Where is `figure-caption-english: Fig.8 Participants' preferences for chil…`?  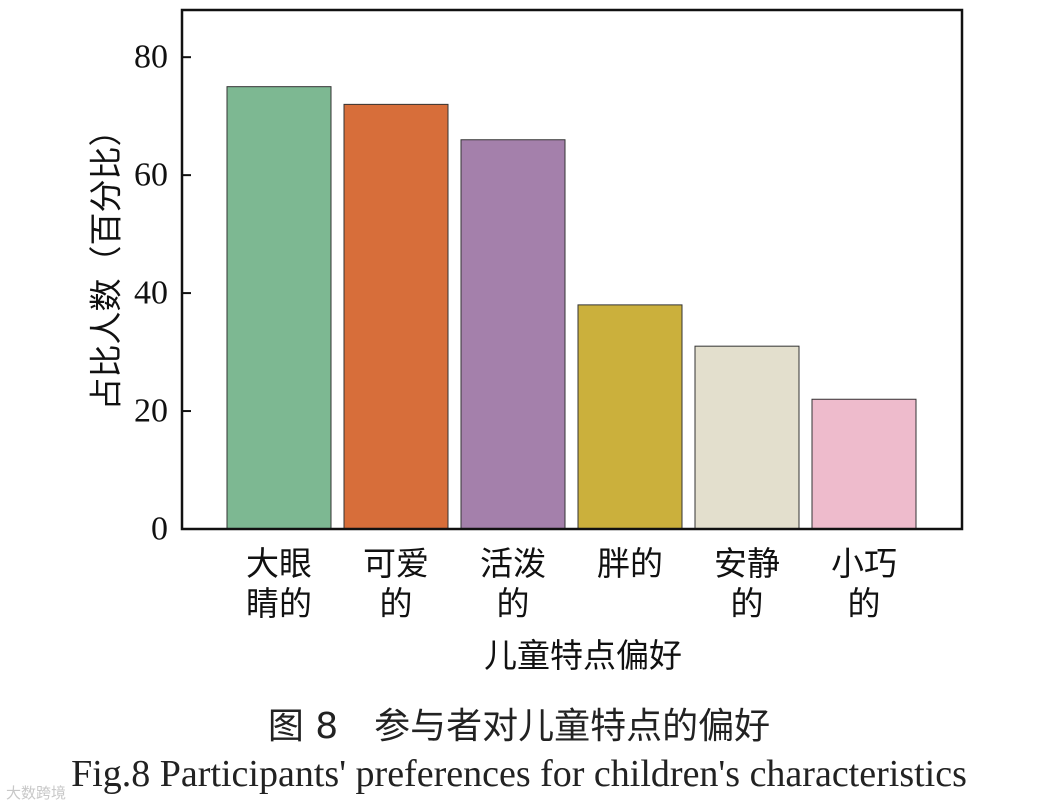 figure-caption-english: Fig.8 Participants' preferences for chil… is located at coordinates (519, 774).